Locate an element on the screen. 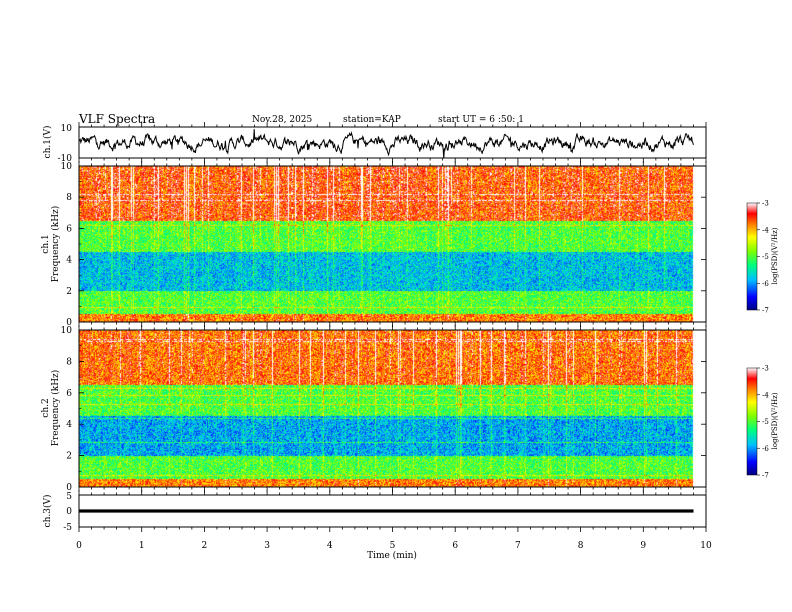  x-tick-label: 3 is located at coordinates (267, 546).